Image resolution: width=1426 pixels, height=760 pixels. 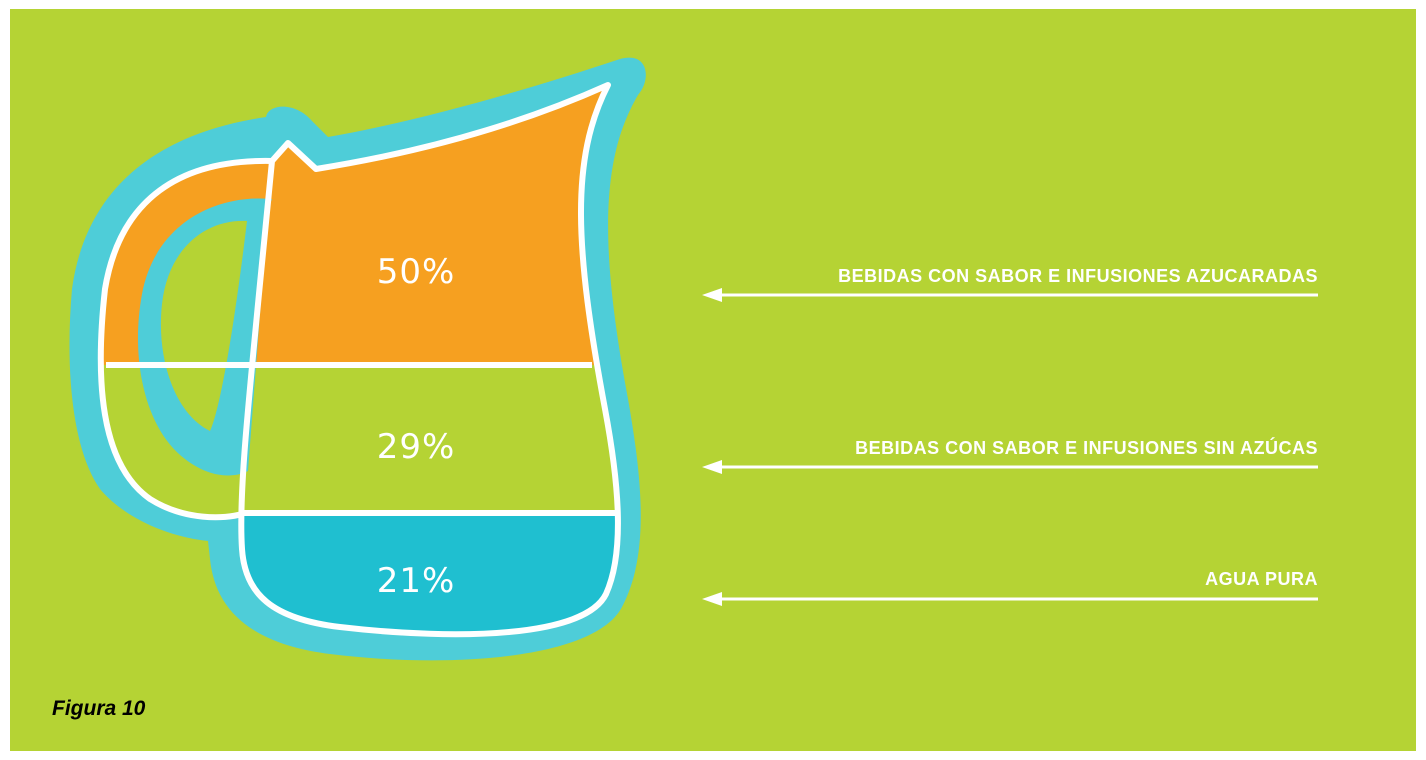 I want to click on arrow-head-middle, so click(x=712, y=467).